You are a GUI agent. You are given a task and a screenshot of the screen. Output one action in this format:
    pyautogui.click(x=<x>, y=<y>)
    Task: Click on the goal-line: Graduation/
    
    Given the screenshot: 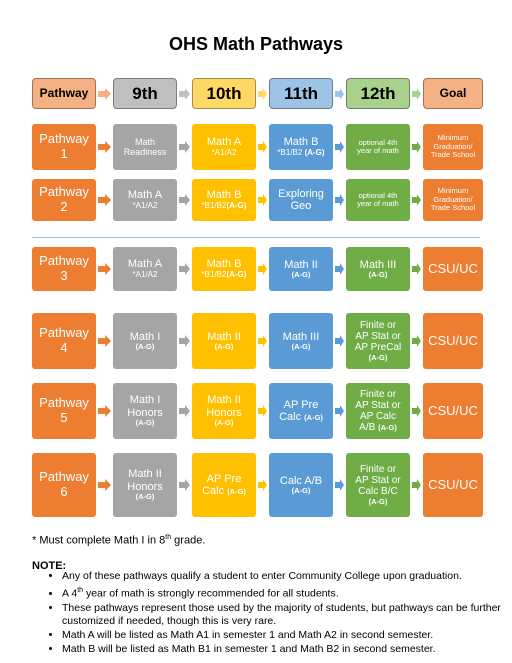 What is the action you would take?
    pyautogui.click(x=453, y=146)
    